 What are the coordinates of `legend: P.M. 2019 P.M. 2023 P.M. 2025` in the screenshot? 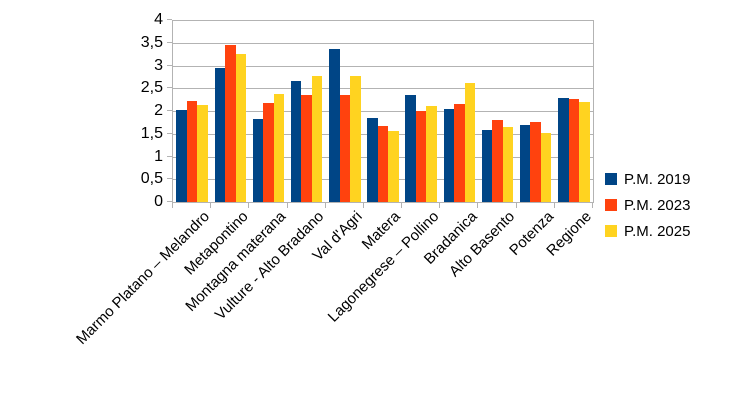 It's located at (647, 205).